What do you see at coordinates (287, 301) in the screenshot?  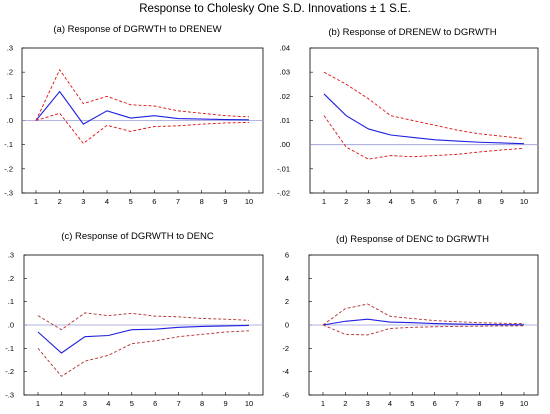 I see `y-tick-label: 2` at bounding box center [287, 301].